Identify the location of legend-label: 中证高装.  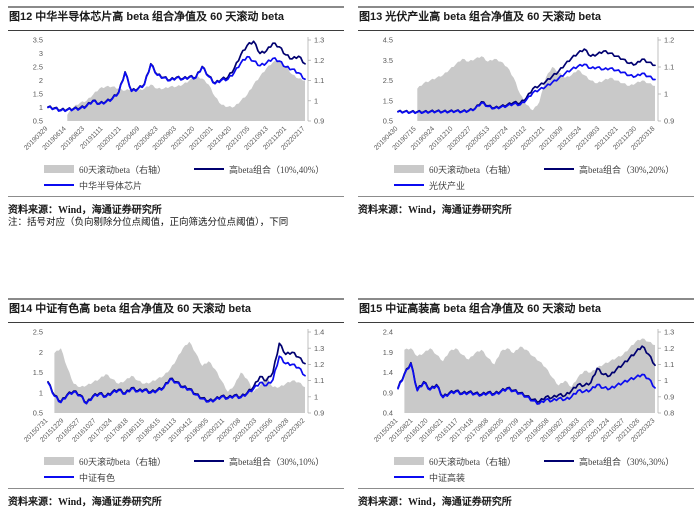
(447, 477).